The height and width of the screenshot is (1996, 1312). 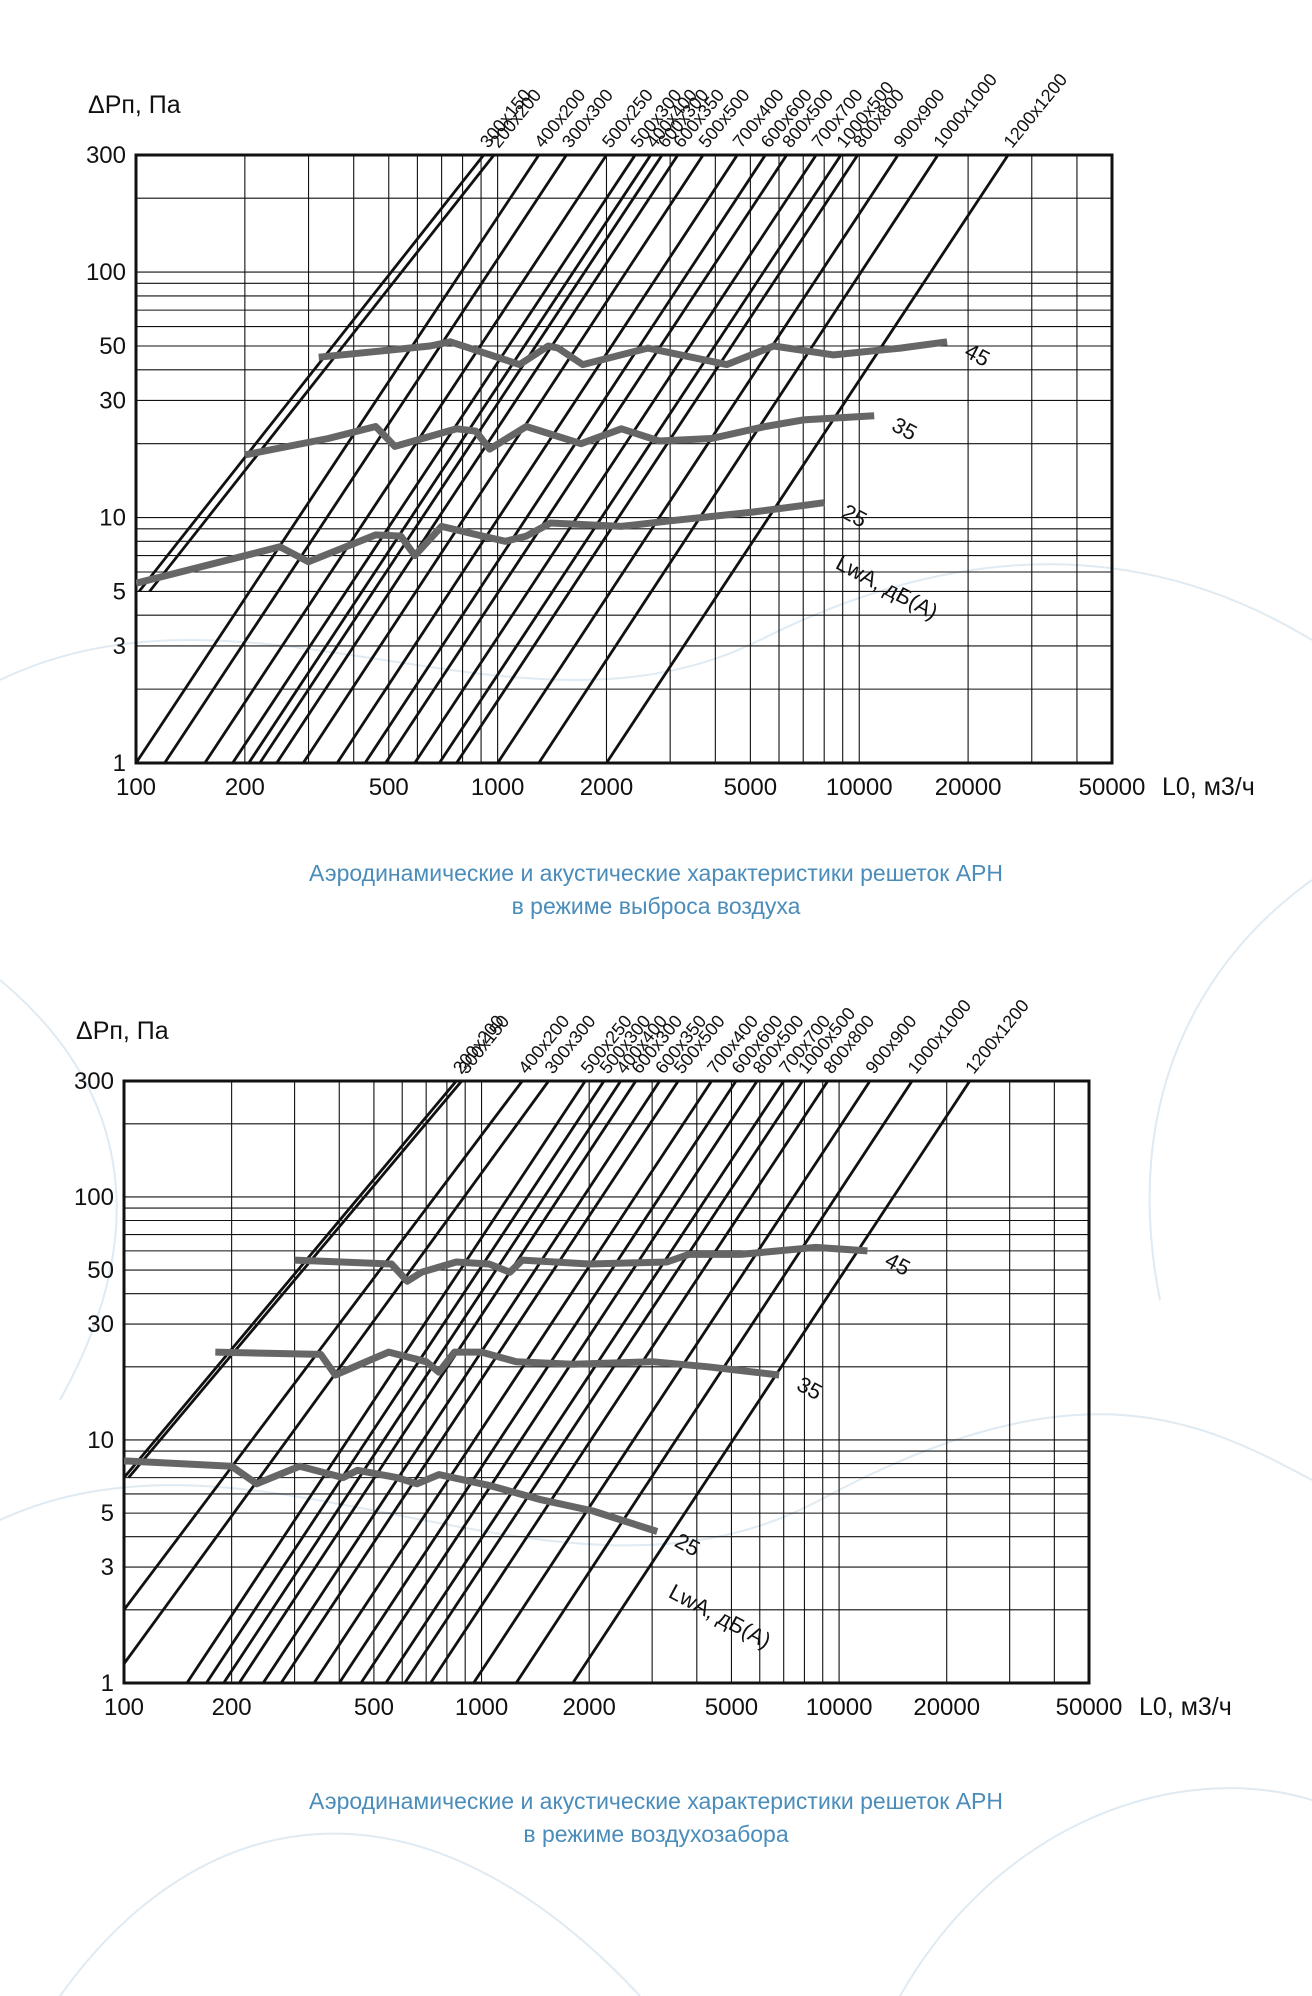 I want to click on grille-label-1200x1200: 1200x1200, so click(x=1036, y=111).